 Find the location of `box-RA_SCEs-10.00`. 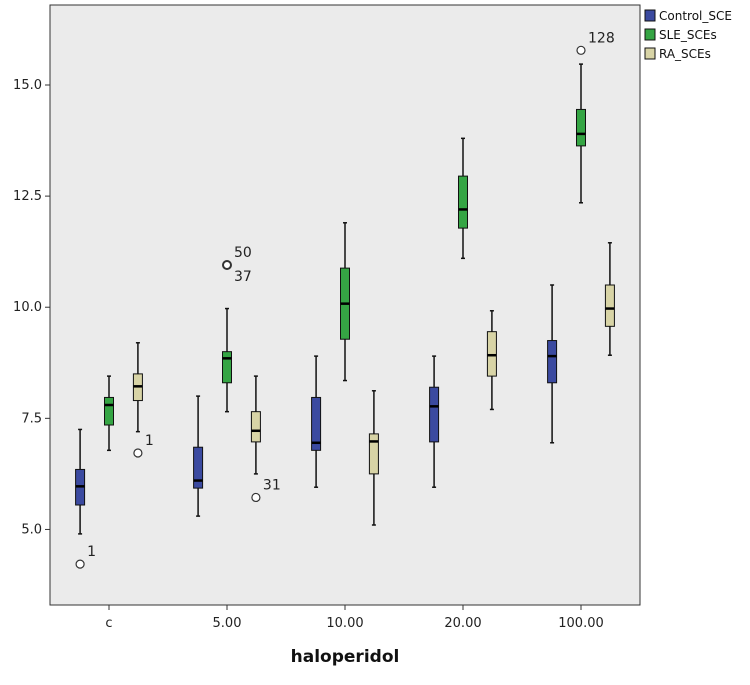

box-RA_SCEs-10.00 is located at coordinates (373, 458).